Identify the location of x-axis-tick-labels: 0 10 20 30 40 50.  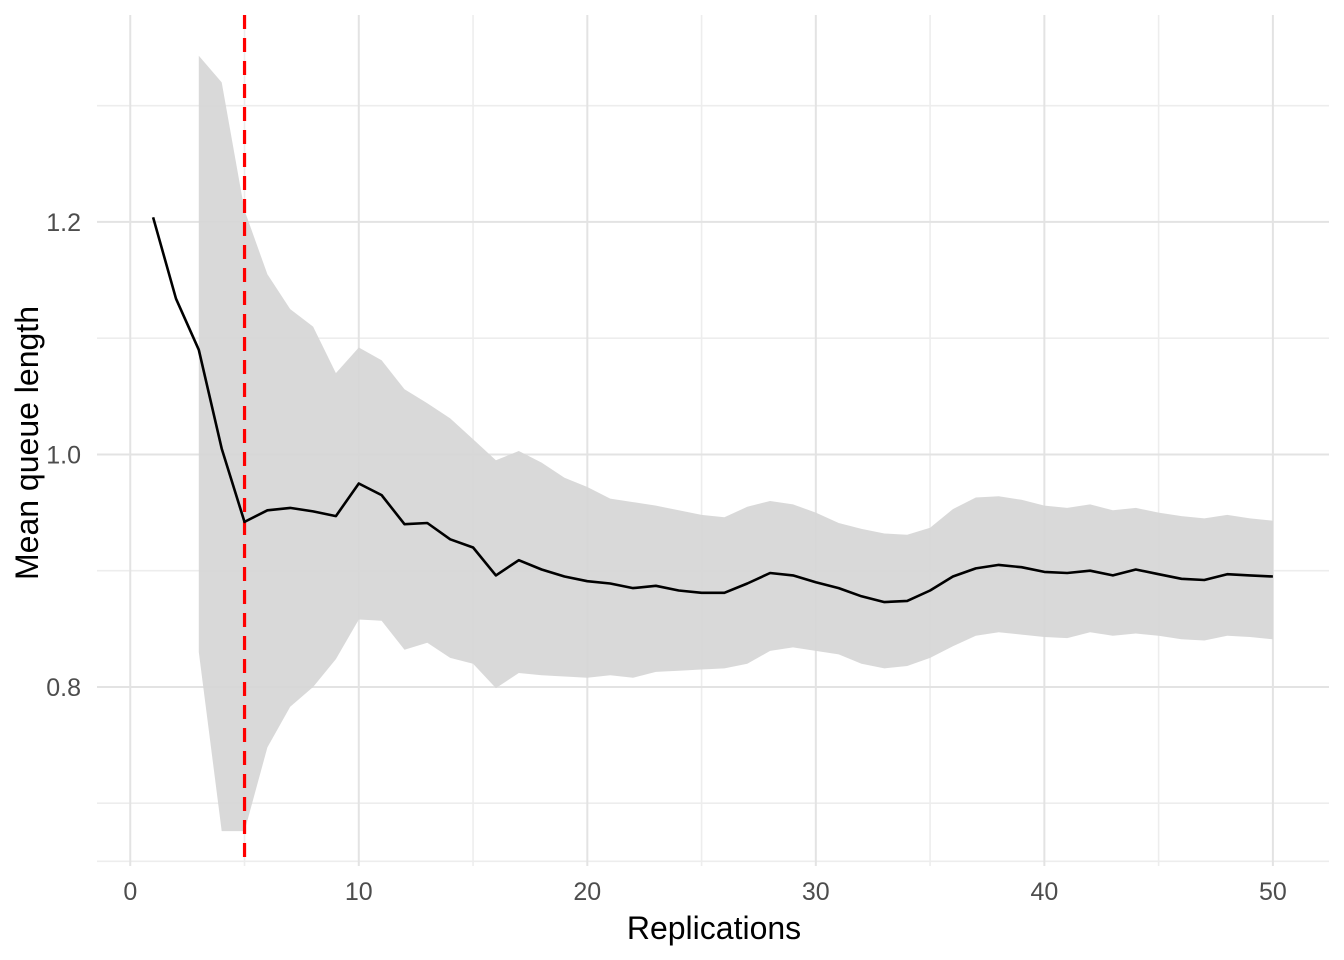
(704, 892).